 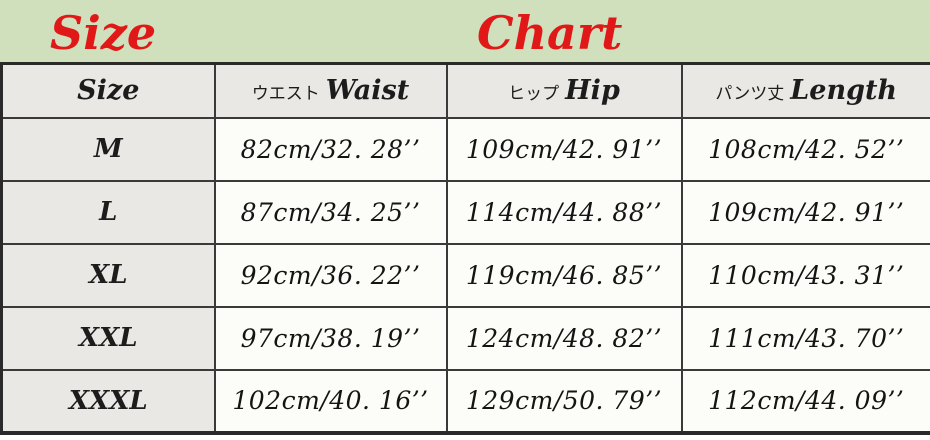 What do you see at coordinates (330, 149) in the screenshot?
I see `cell-waist: 82cm/32. 28’’` at bounding box center [330, 149].